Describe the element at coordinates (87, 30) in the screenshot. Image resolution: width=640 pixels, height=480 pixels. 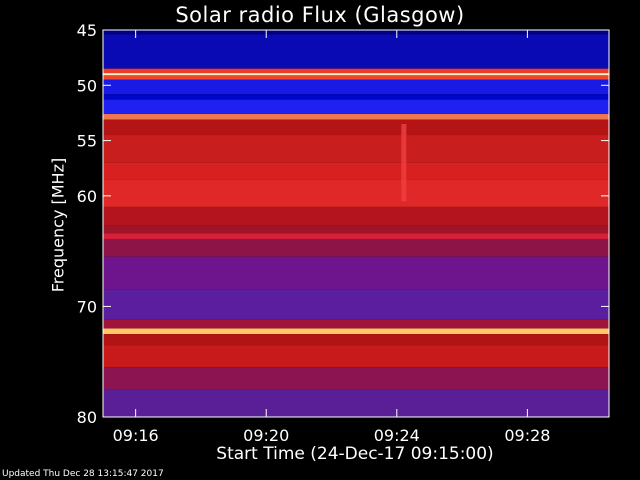
I see `y-tick-label: 45` at that location.